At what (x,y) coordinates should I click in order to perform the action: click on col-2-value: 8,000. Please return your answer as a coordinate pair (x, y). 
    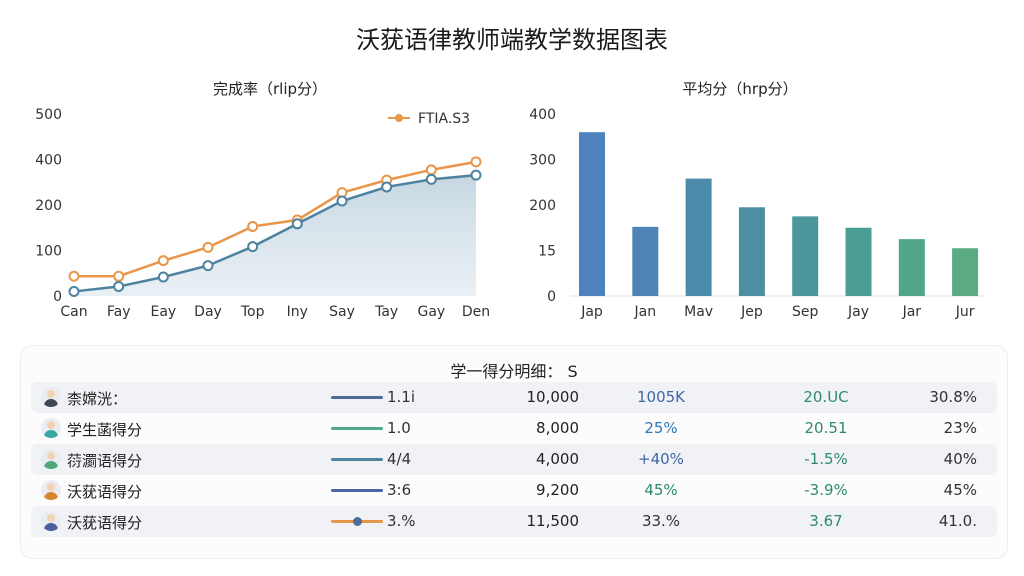
    Looking at the image, I should click on (557, 428).